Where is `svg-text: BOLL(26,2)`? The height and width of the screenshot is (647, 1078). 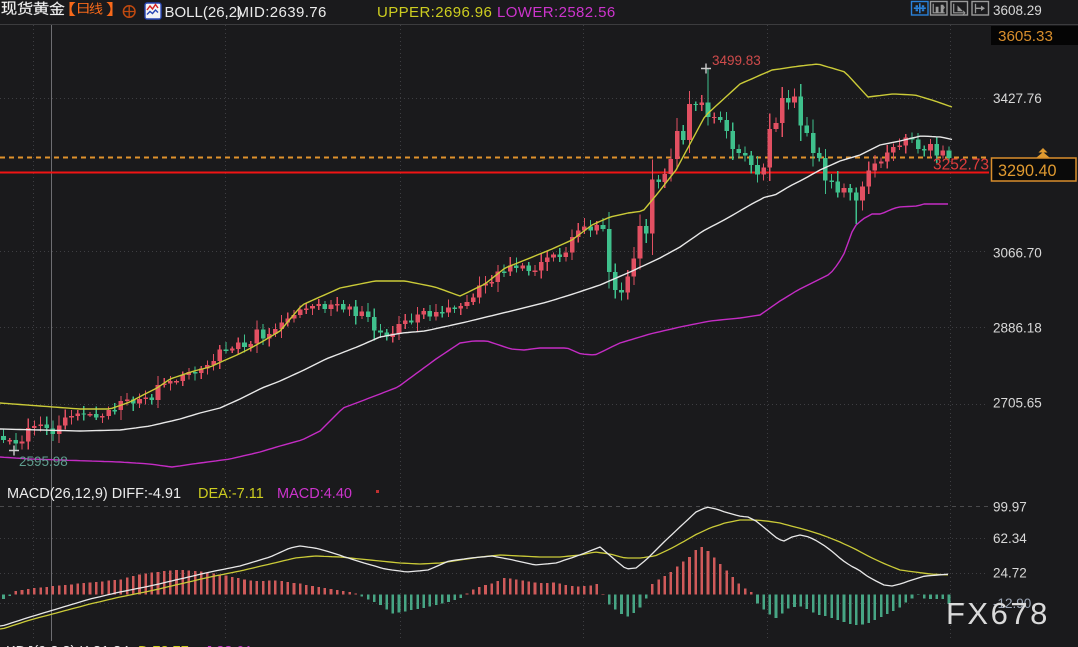
svg-text: BOLL(26,2) is located at coordinates (204, 12).